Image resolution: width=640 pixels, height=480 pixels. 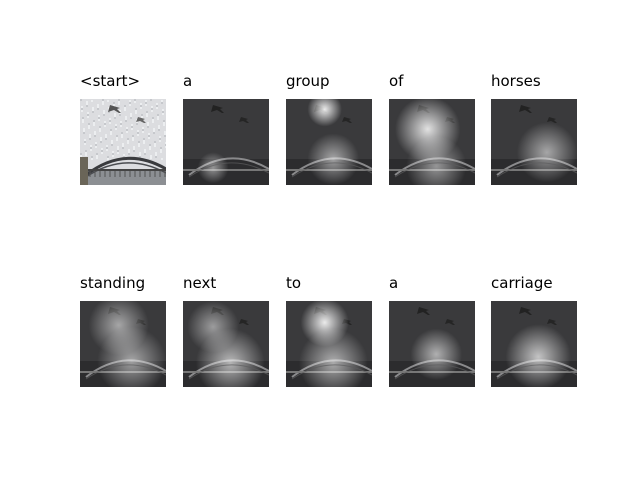 I want to click on caption-word: next, so click(x=200, y=283).